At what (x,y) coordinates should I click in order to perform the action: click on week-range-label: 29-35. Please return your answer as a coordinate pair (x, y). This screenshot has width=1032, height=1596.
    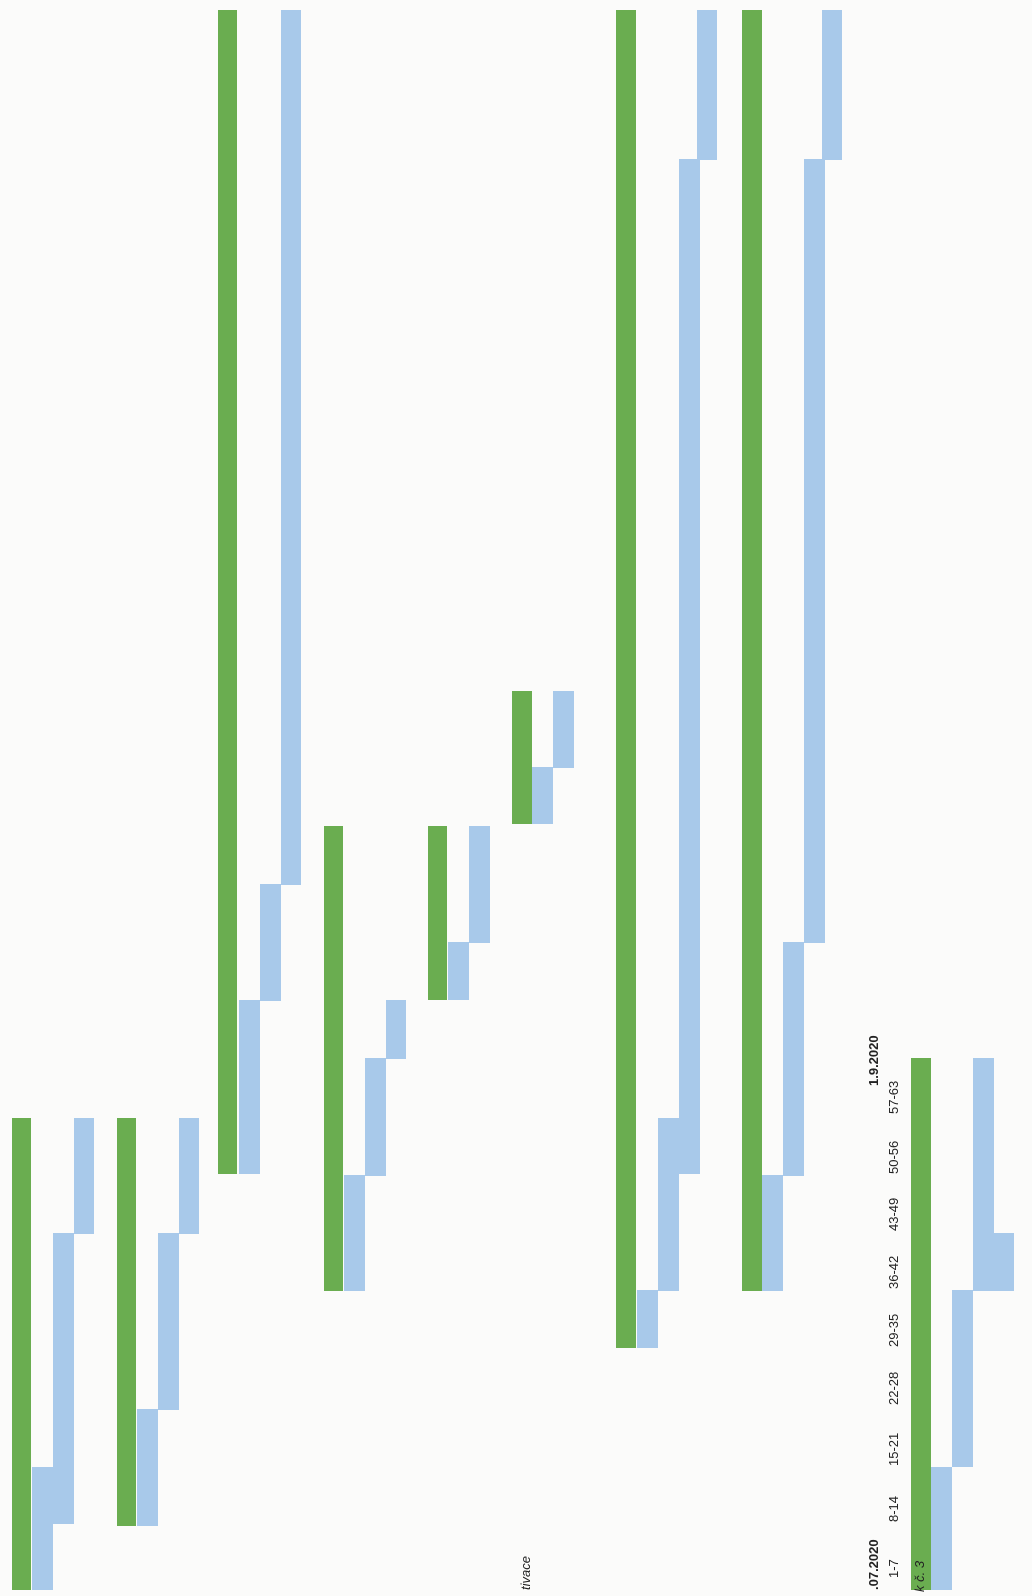
    Looking at the image, I should click on (893, 1330).